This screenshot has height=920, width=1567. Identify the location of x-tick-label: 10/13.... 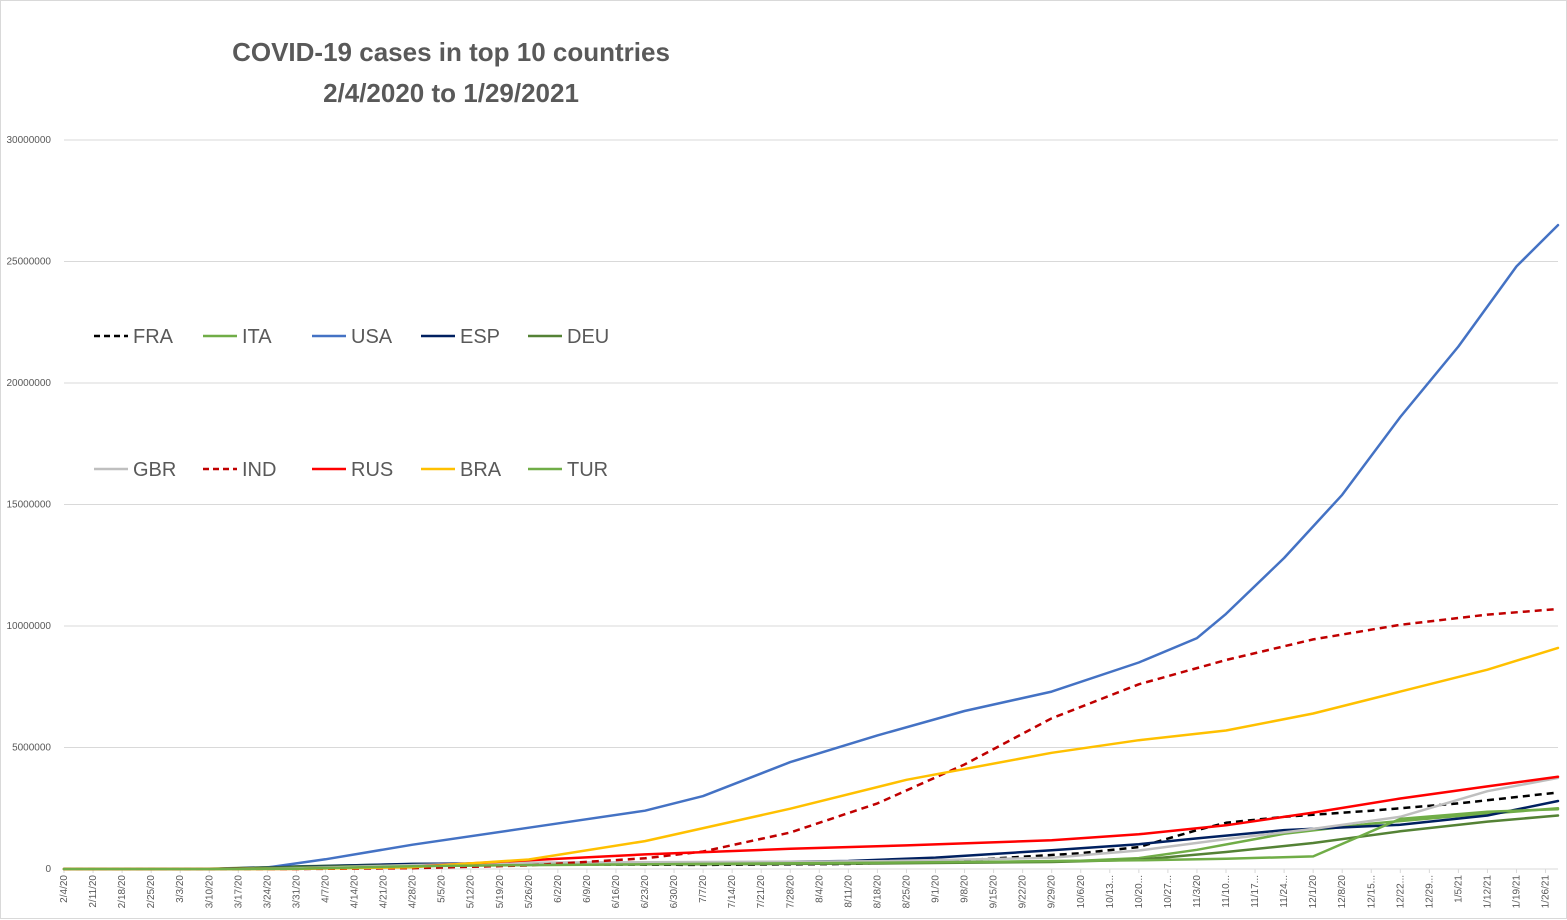
(1110, 891).